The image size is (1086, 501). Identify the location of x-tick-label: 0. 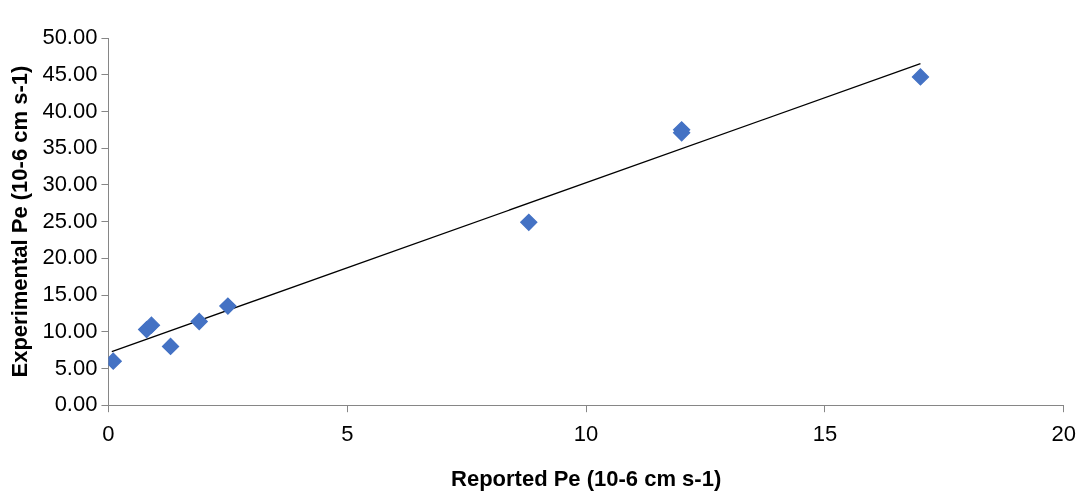
(108, 434).